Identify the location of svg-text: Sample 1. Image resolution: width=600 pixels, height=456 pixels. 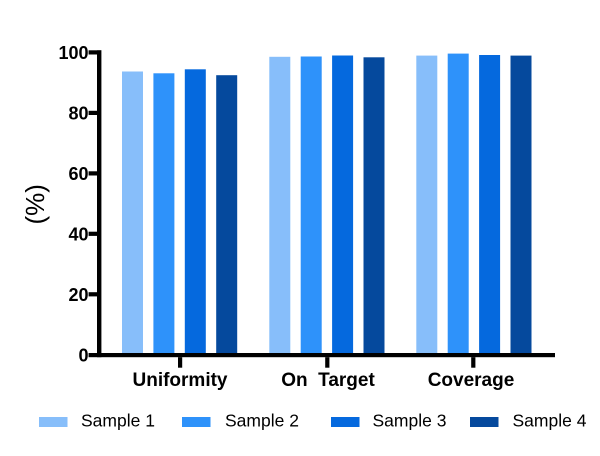
(118, 420).